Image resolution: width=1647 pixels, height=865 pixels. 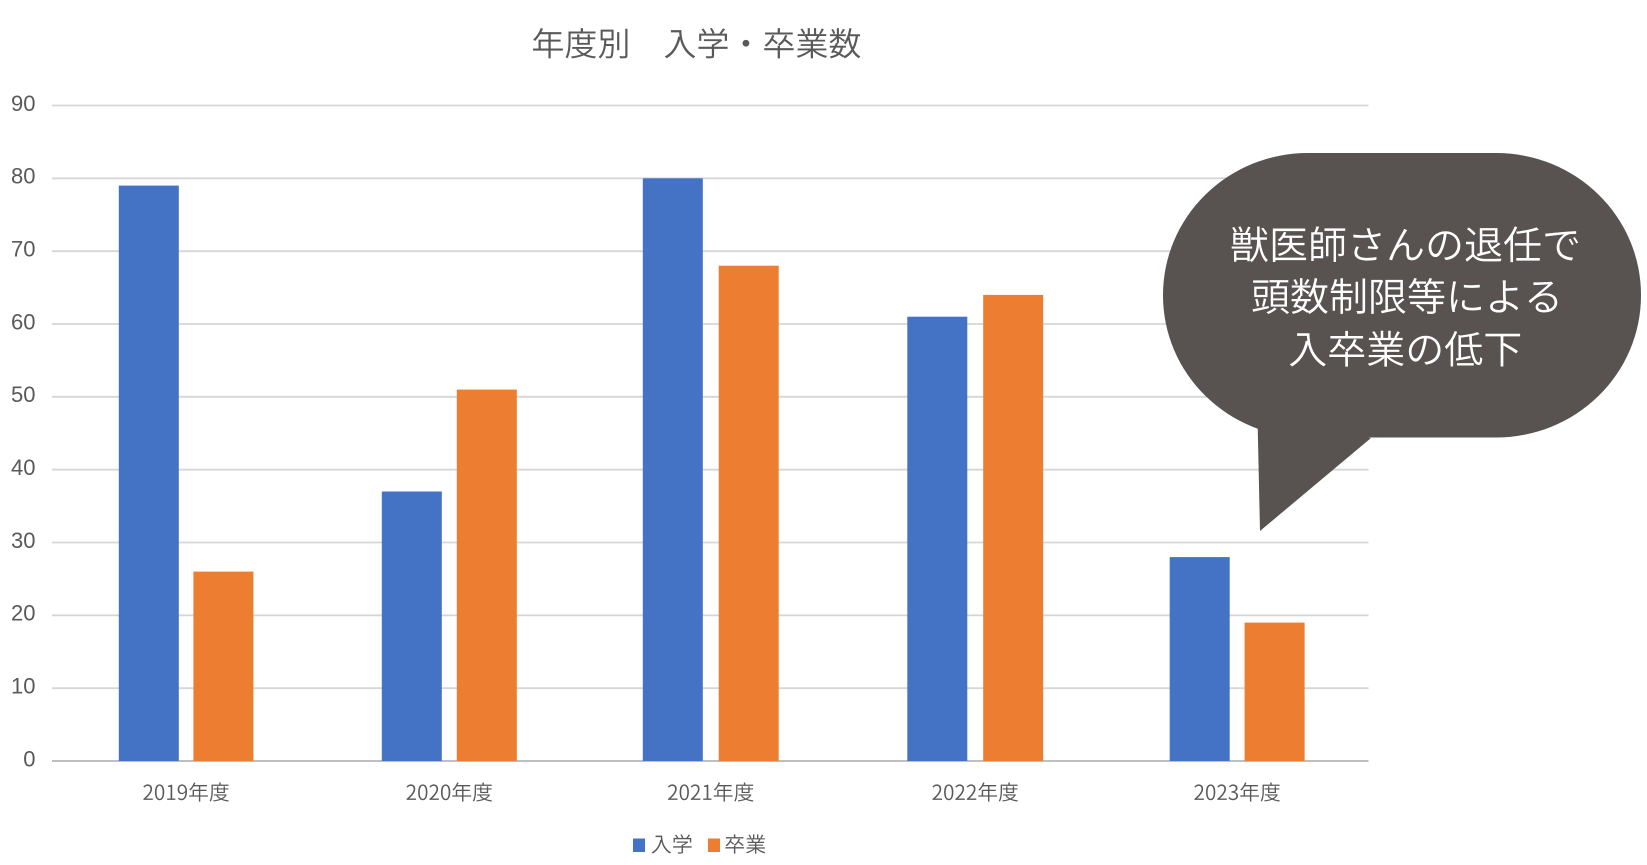 What do you see at coordinates (23, 467) in the screenshot?
I see `svg-text: 40` at bounding box center [23, 467].